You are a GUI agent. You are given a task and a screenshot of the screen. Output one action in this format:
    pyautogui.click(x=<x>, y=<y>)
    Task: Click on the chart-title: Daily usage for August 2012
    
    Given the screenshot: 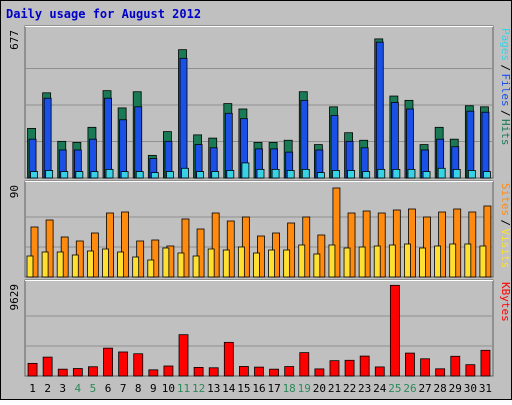 What is the action you would take?
    pyautogui.click(x=103, y=14)
    